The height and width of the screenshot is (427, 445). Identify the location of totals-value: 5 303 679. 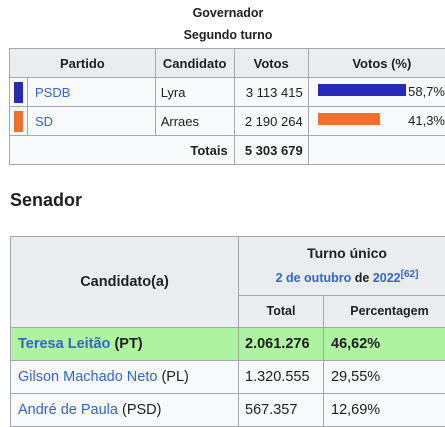
(271, 150).